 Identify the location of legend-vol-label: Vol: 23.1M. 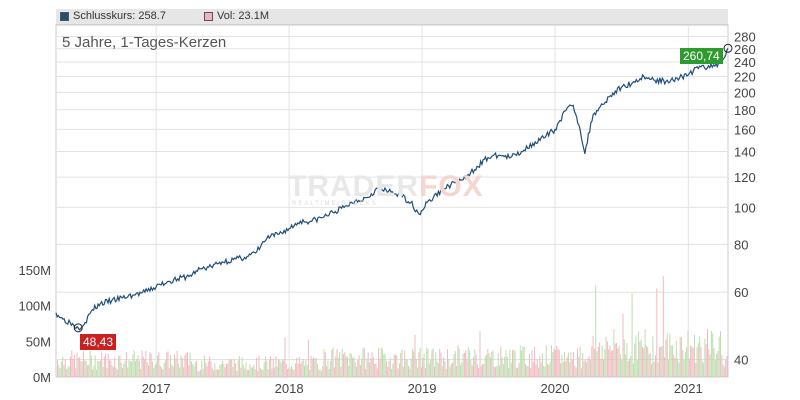
(243, 16).